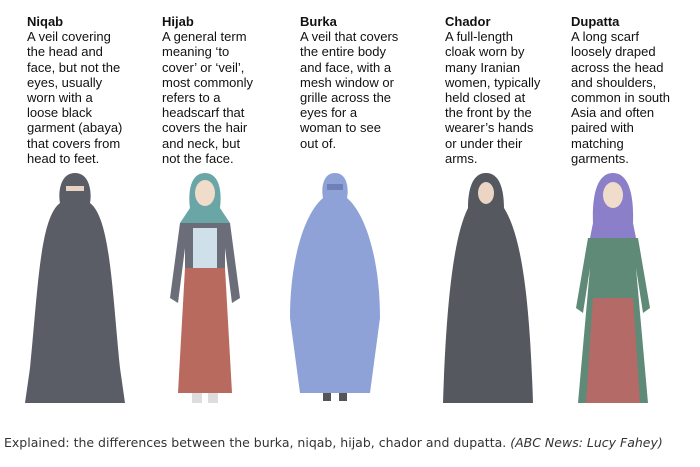 The height and width of the screenshot is (467, 700). Describe the element at coordinates (488, 288) in the screenshot. I see `chador-illustration` at that location.